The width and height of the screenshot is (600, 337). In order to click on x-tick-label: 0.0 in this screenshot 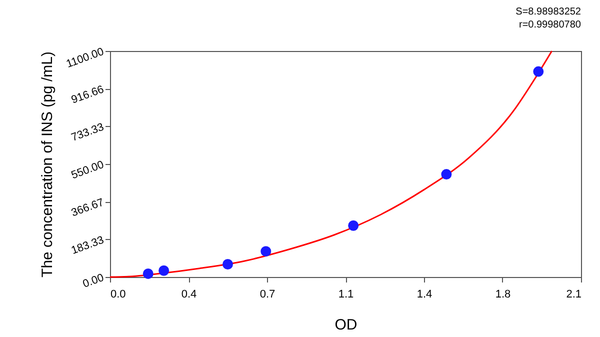, I will do `click(118, 294)`.